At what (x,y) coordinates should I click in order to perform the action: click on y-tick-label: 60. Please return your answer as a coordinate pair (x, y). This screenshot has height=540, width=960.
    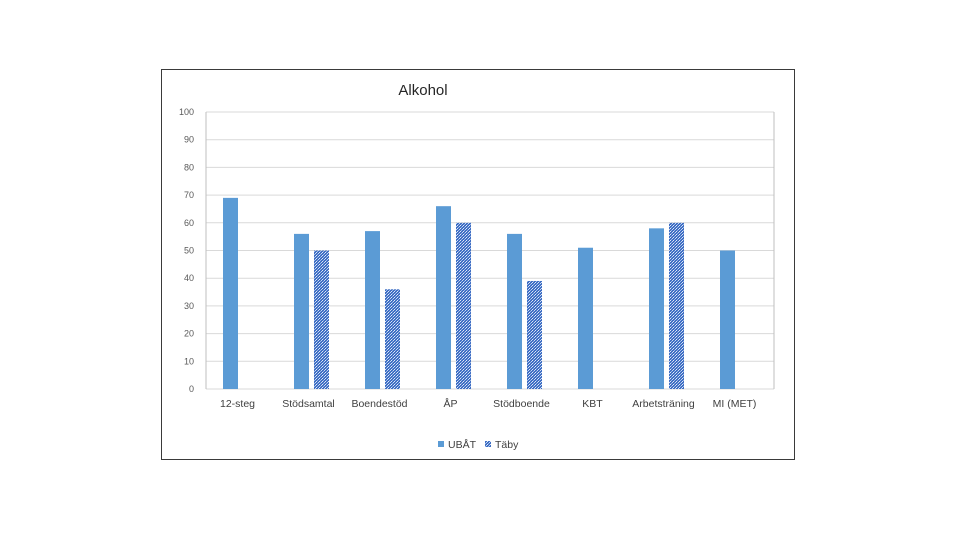
    Looking at the image, I should click on (189, 223).